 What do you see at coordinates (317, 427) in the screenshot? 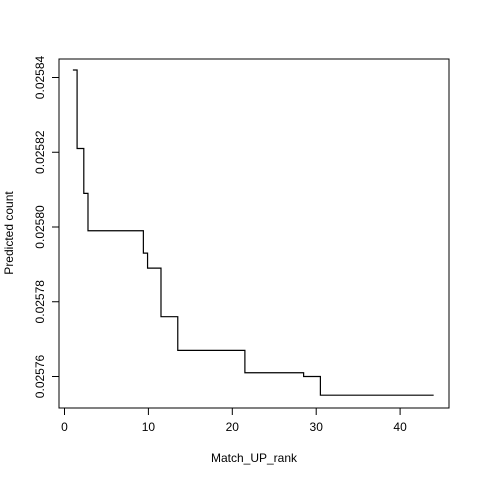
I see `x-tick-label: 30` at bounding box center [317, 427].